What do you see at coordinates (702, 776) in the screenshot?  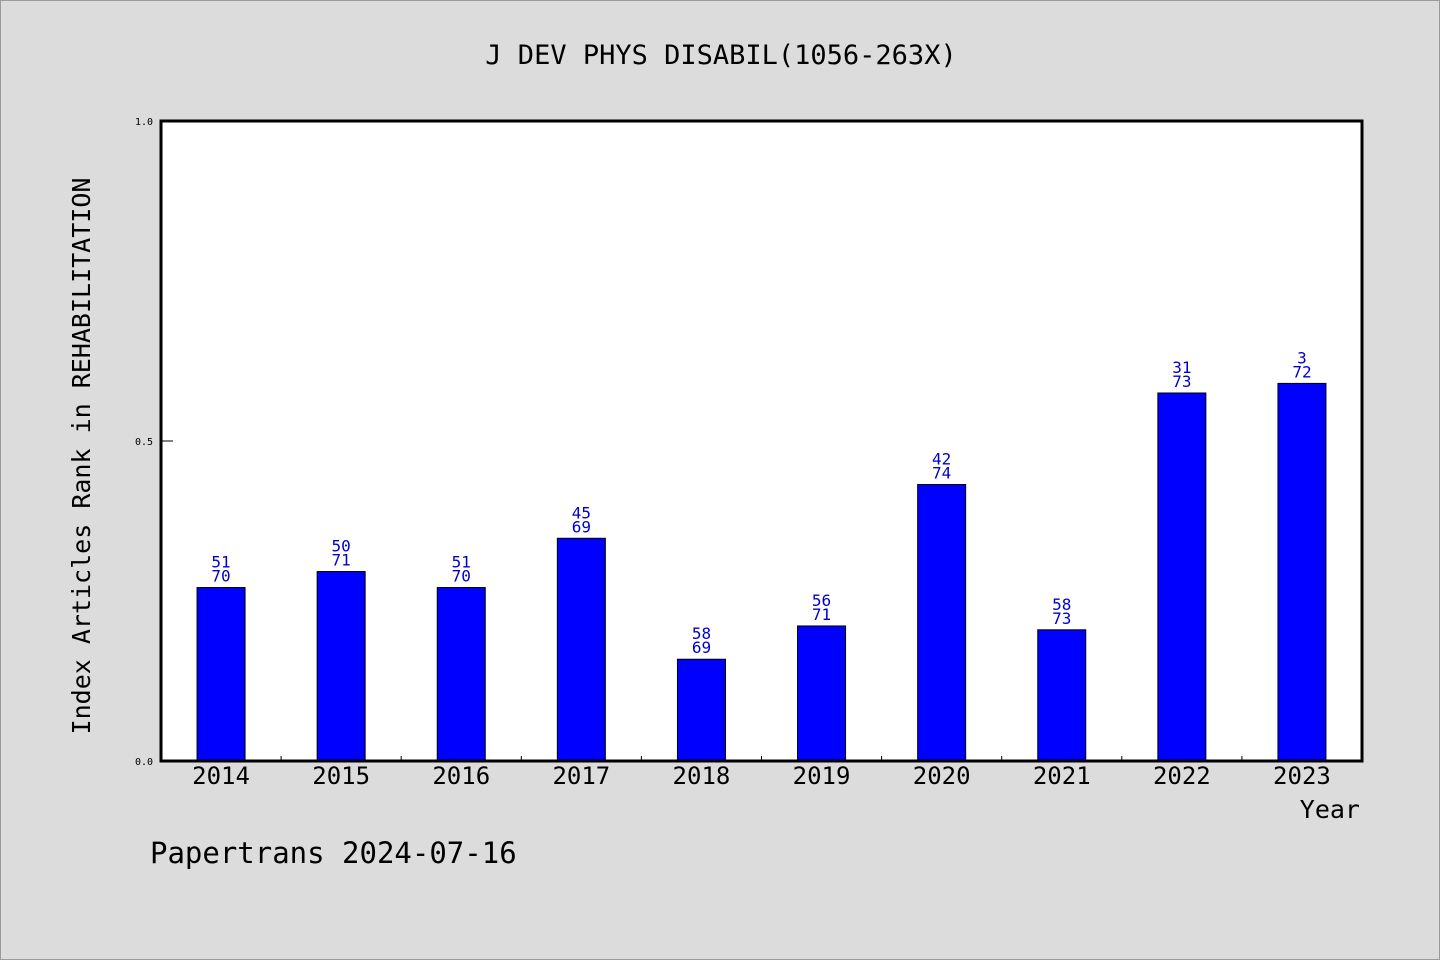 I see `x-tick-label-2018: 2018` at bounding box center [702, 776].